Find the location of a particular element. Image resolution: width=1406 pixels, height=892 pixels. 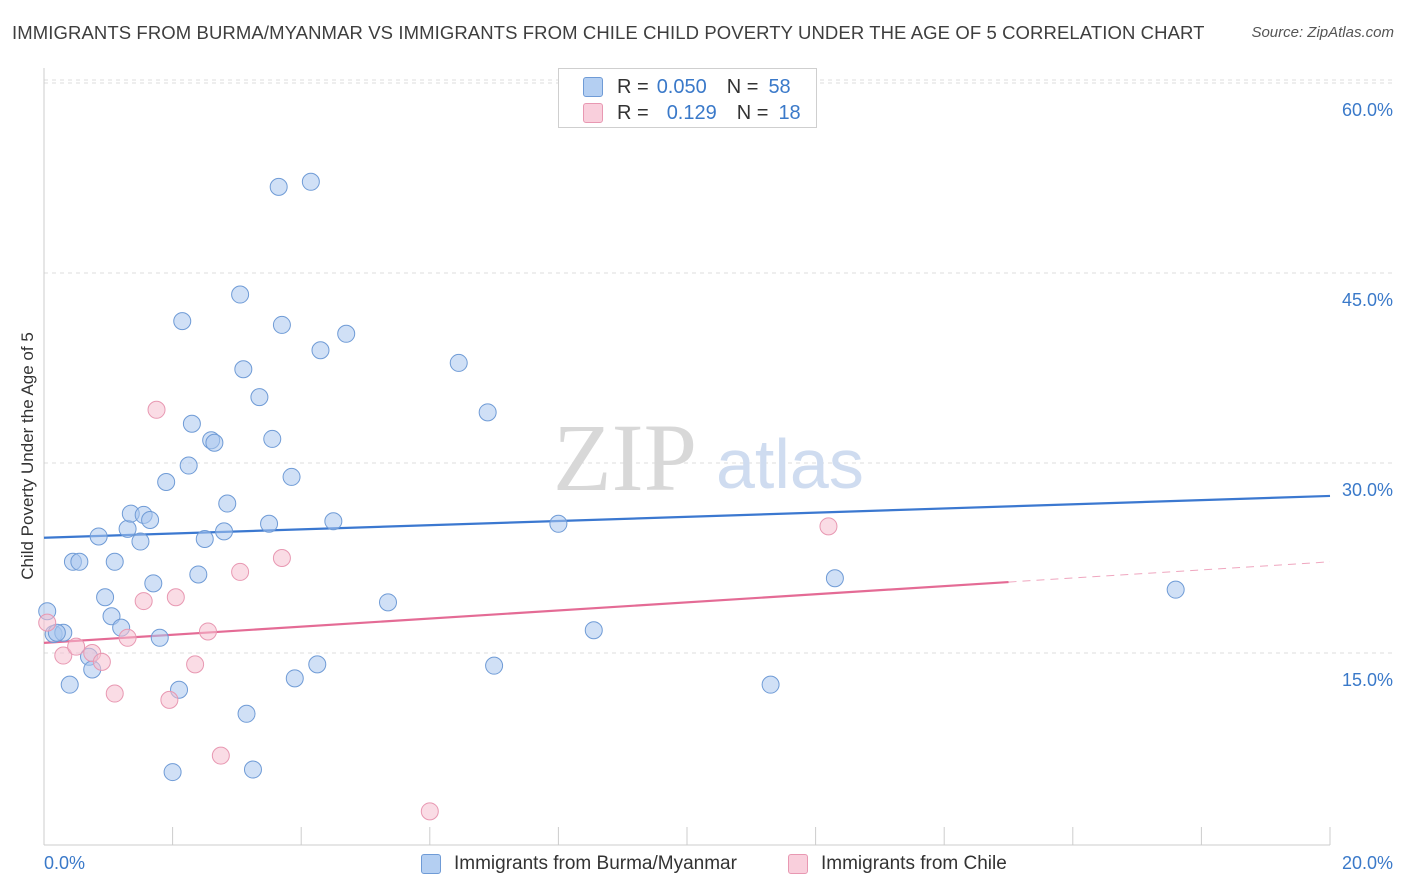

bottom-legend-swatch-pink-icon is located at coordinates (798, 864).